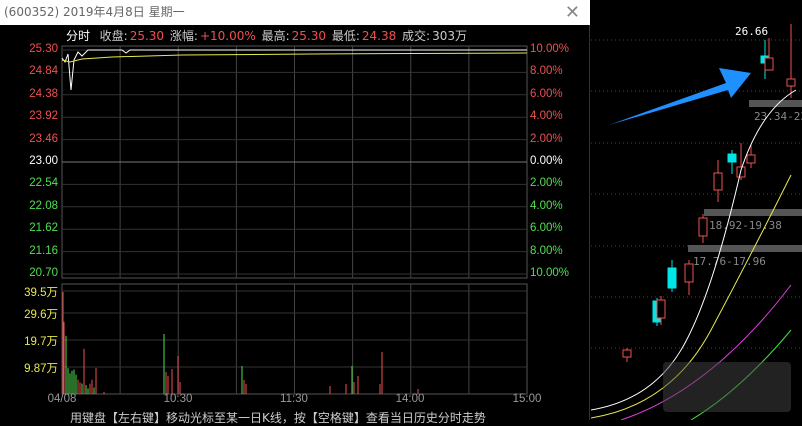 The image size is (802, 426). I want to click on high-value: 25.30, so click(308, 36).